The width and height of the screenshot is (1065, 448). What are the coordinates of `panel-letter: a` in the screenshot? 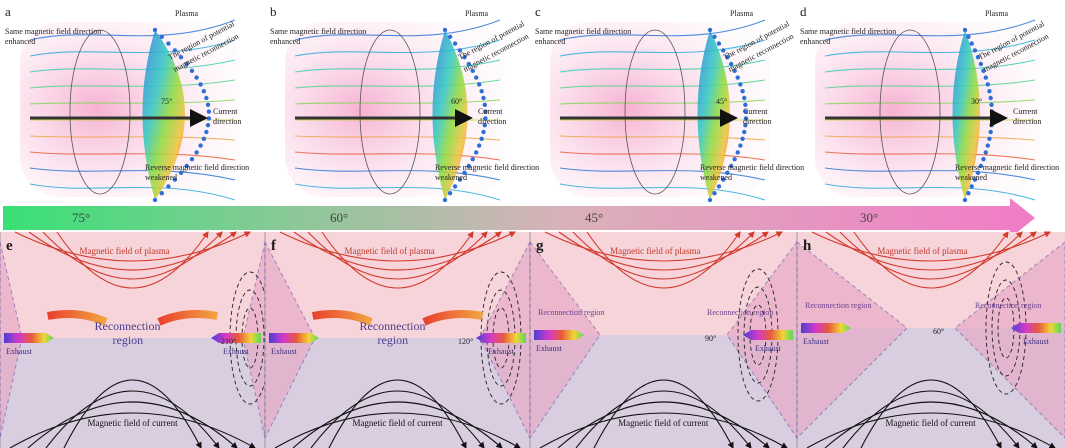 It's located at (8, 11).